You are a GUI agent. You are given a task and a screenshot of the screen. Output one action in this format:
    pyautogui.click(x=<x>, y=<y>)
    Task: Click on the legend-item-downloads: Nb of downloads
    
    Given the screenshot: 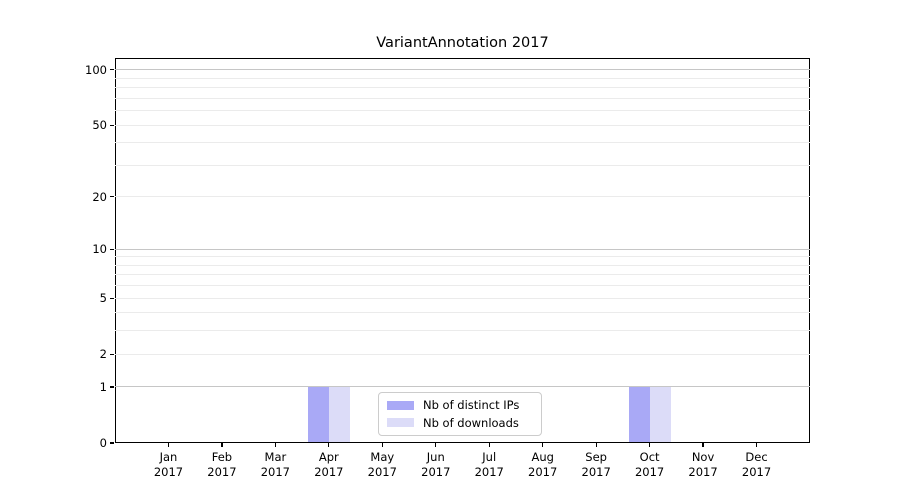 What is the action you would take?
    pyautogui.click(x=460, y=423)
    